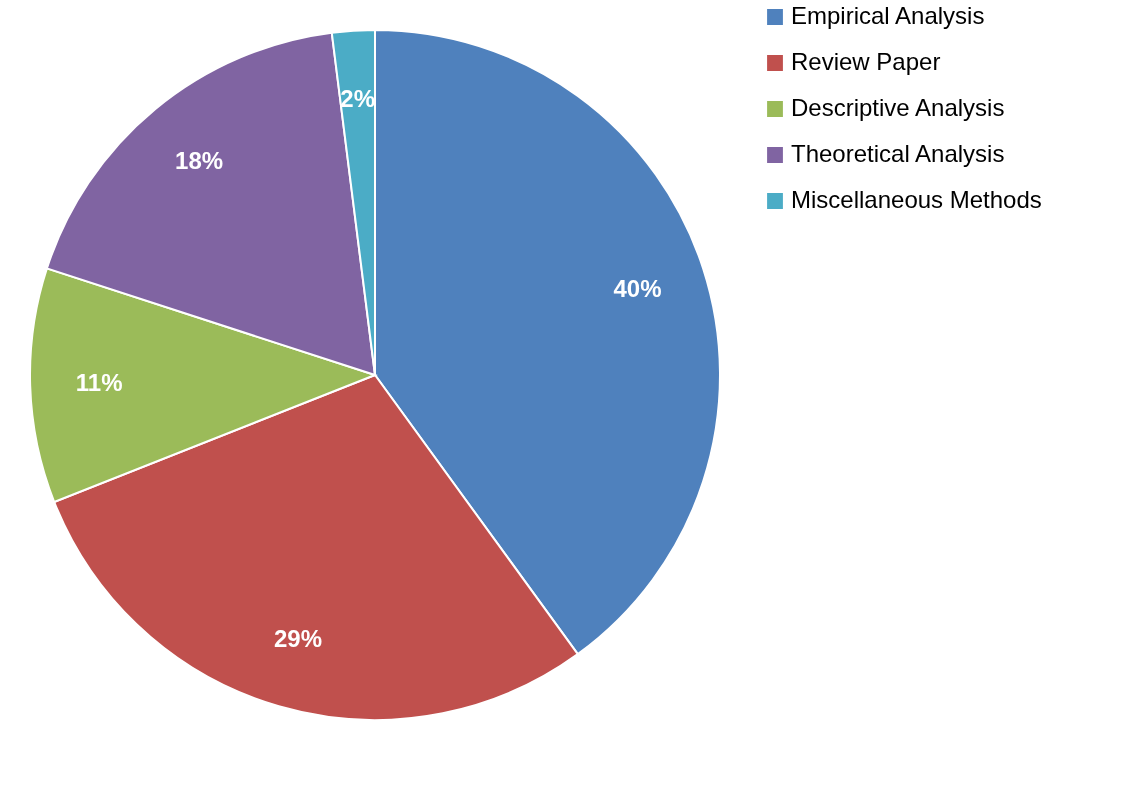 The height and width of the screenshot is (785, 1128). I want to click on legend-label: Miscellaneous Methods, so click(916, 199).